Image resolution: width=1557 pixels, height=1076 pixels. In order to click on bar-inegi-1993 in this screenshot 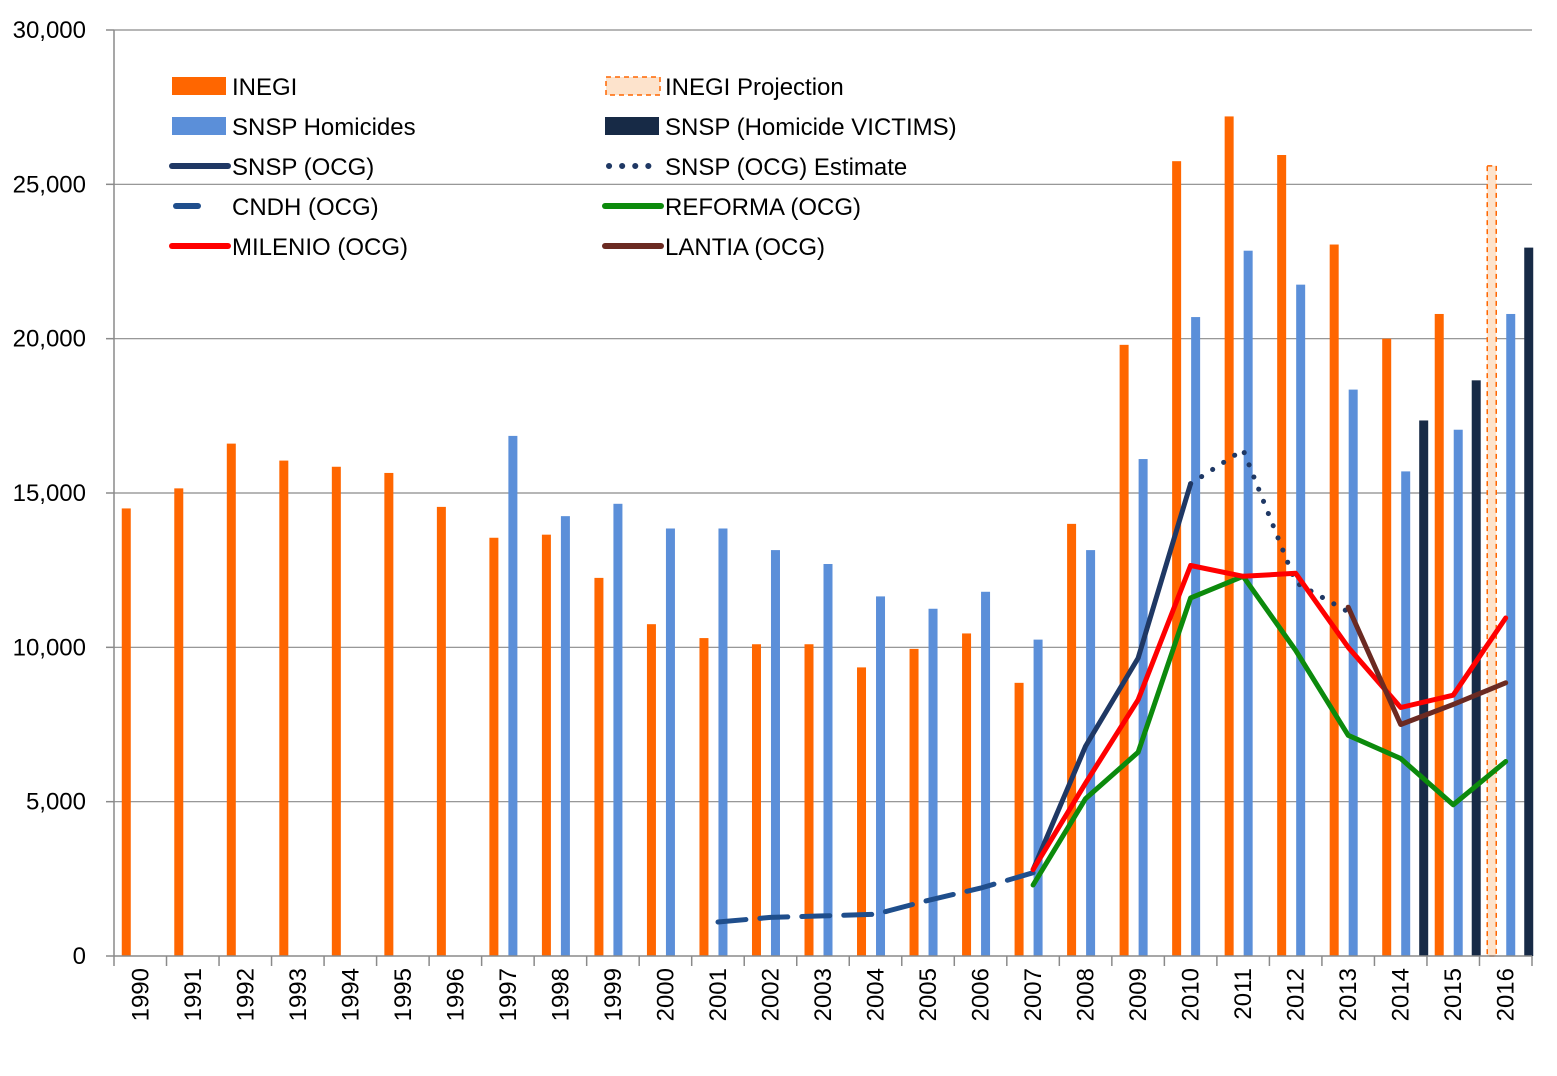, I will do `click(284, 708)`.